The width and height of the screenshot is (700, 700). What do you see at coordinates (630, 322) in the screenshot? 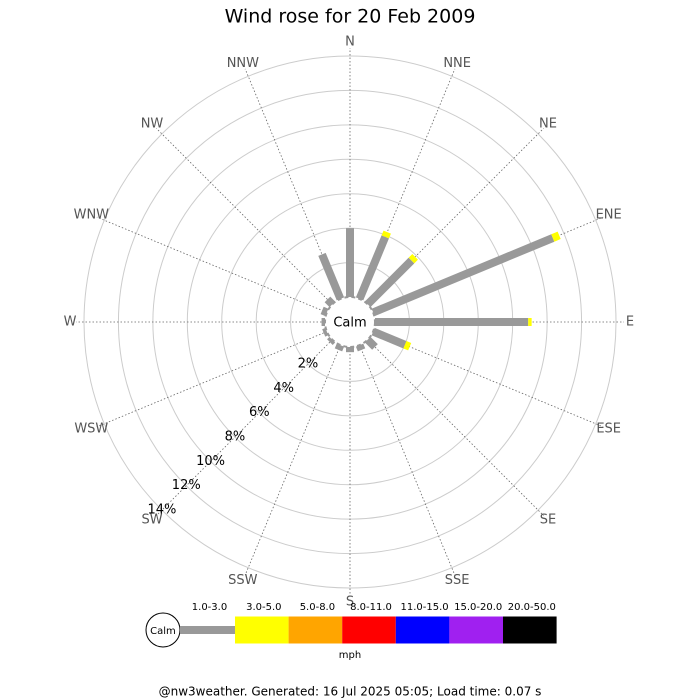
I see `direction-label: E` at bounding box center [630, 322].